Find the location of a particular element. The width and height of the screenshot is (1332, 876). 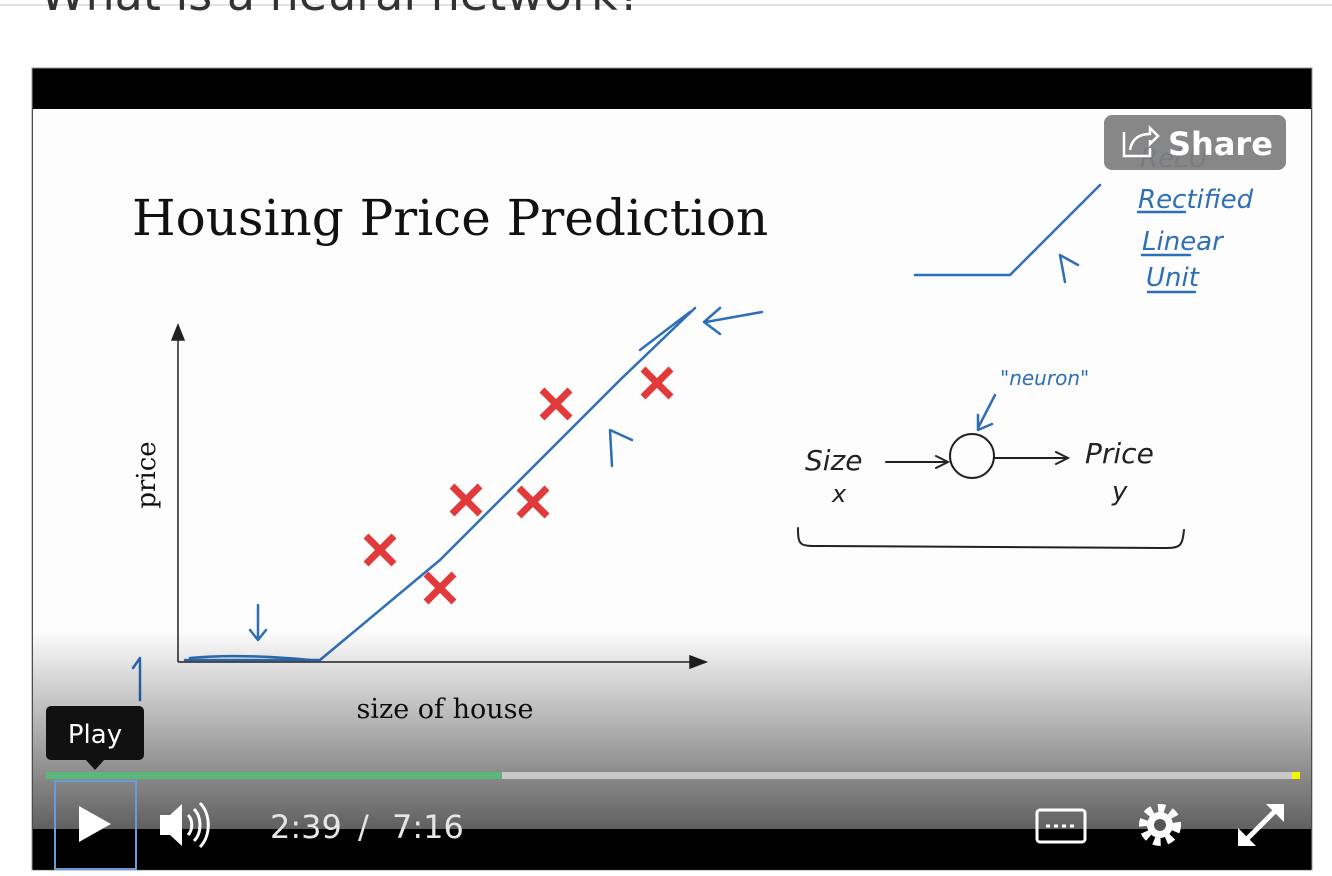

neuron-diagram is located at coordinates (991, 491).